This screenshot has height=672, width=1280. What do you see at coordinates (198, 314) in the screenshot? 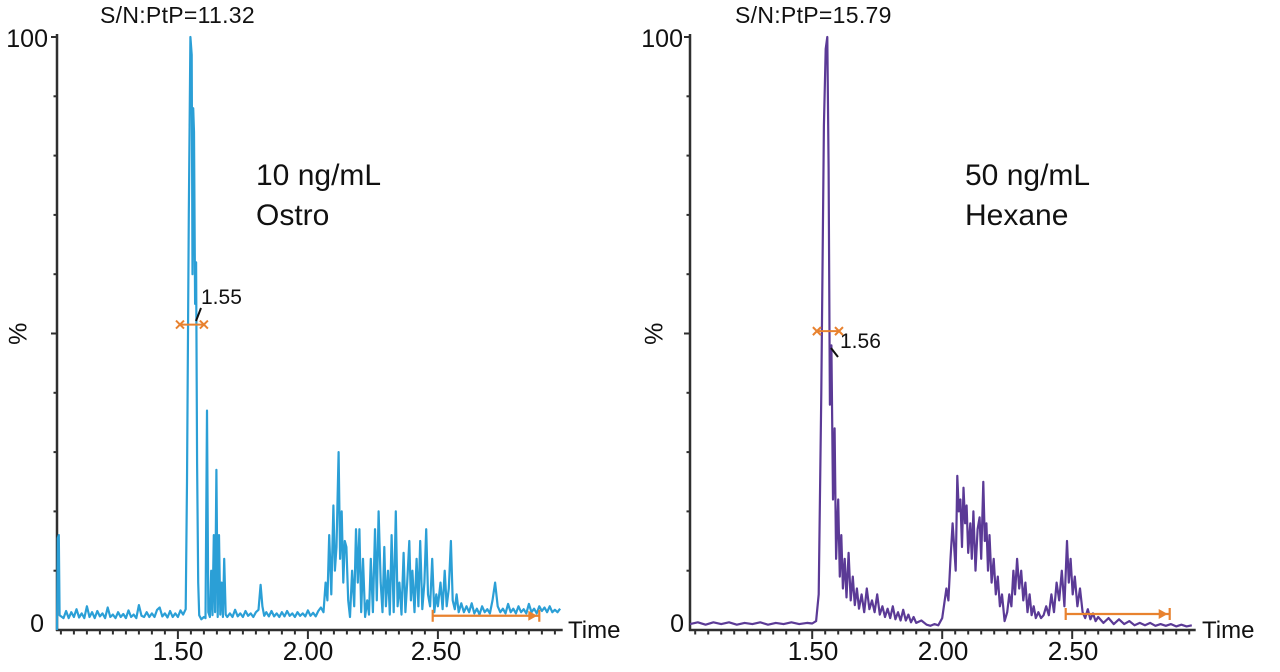
I see `peak-label-leader-left` at bounding box center [198, 314].